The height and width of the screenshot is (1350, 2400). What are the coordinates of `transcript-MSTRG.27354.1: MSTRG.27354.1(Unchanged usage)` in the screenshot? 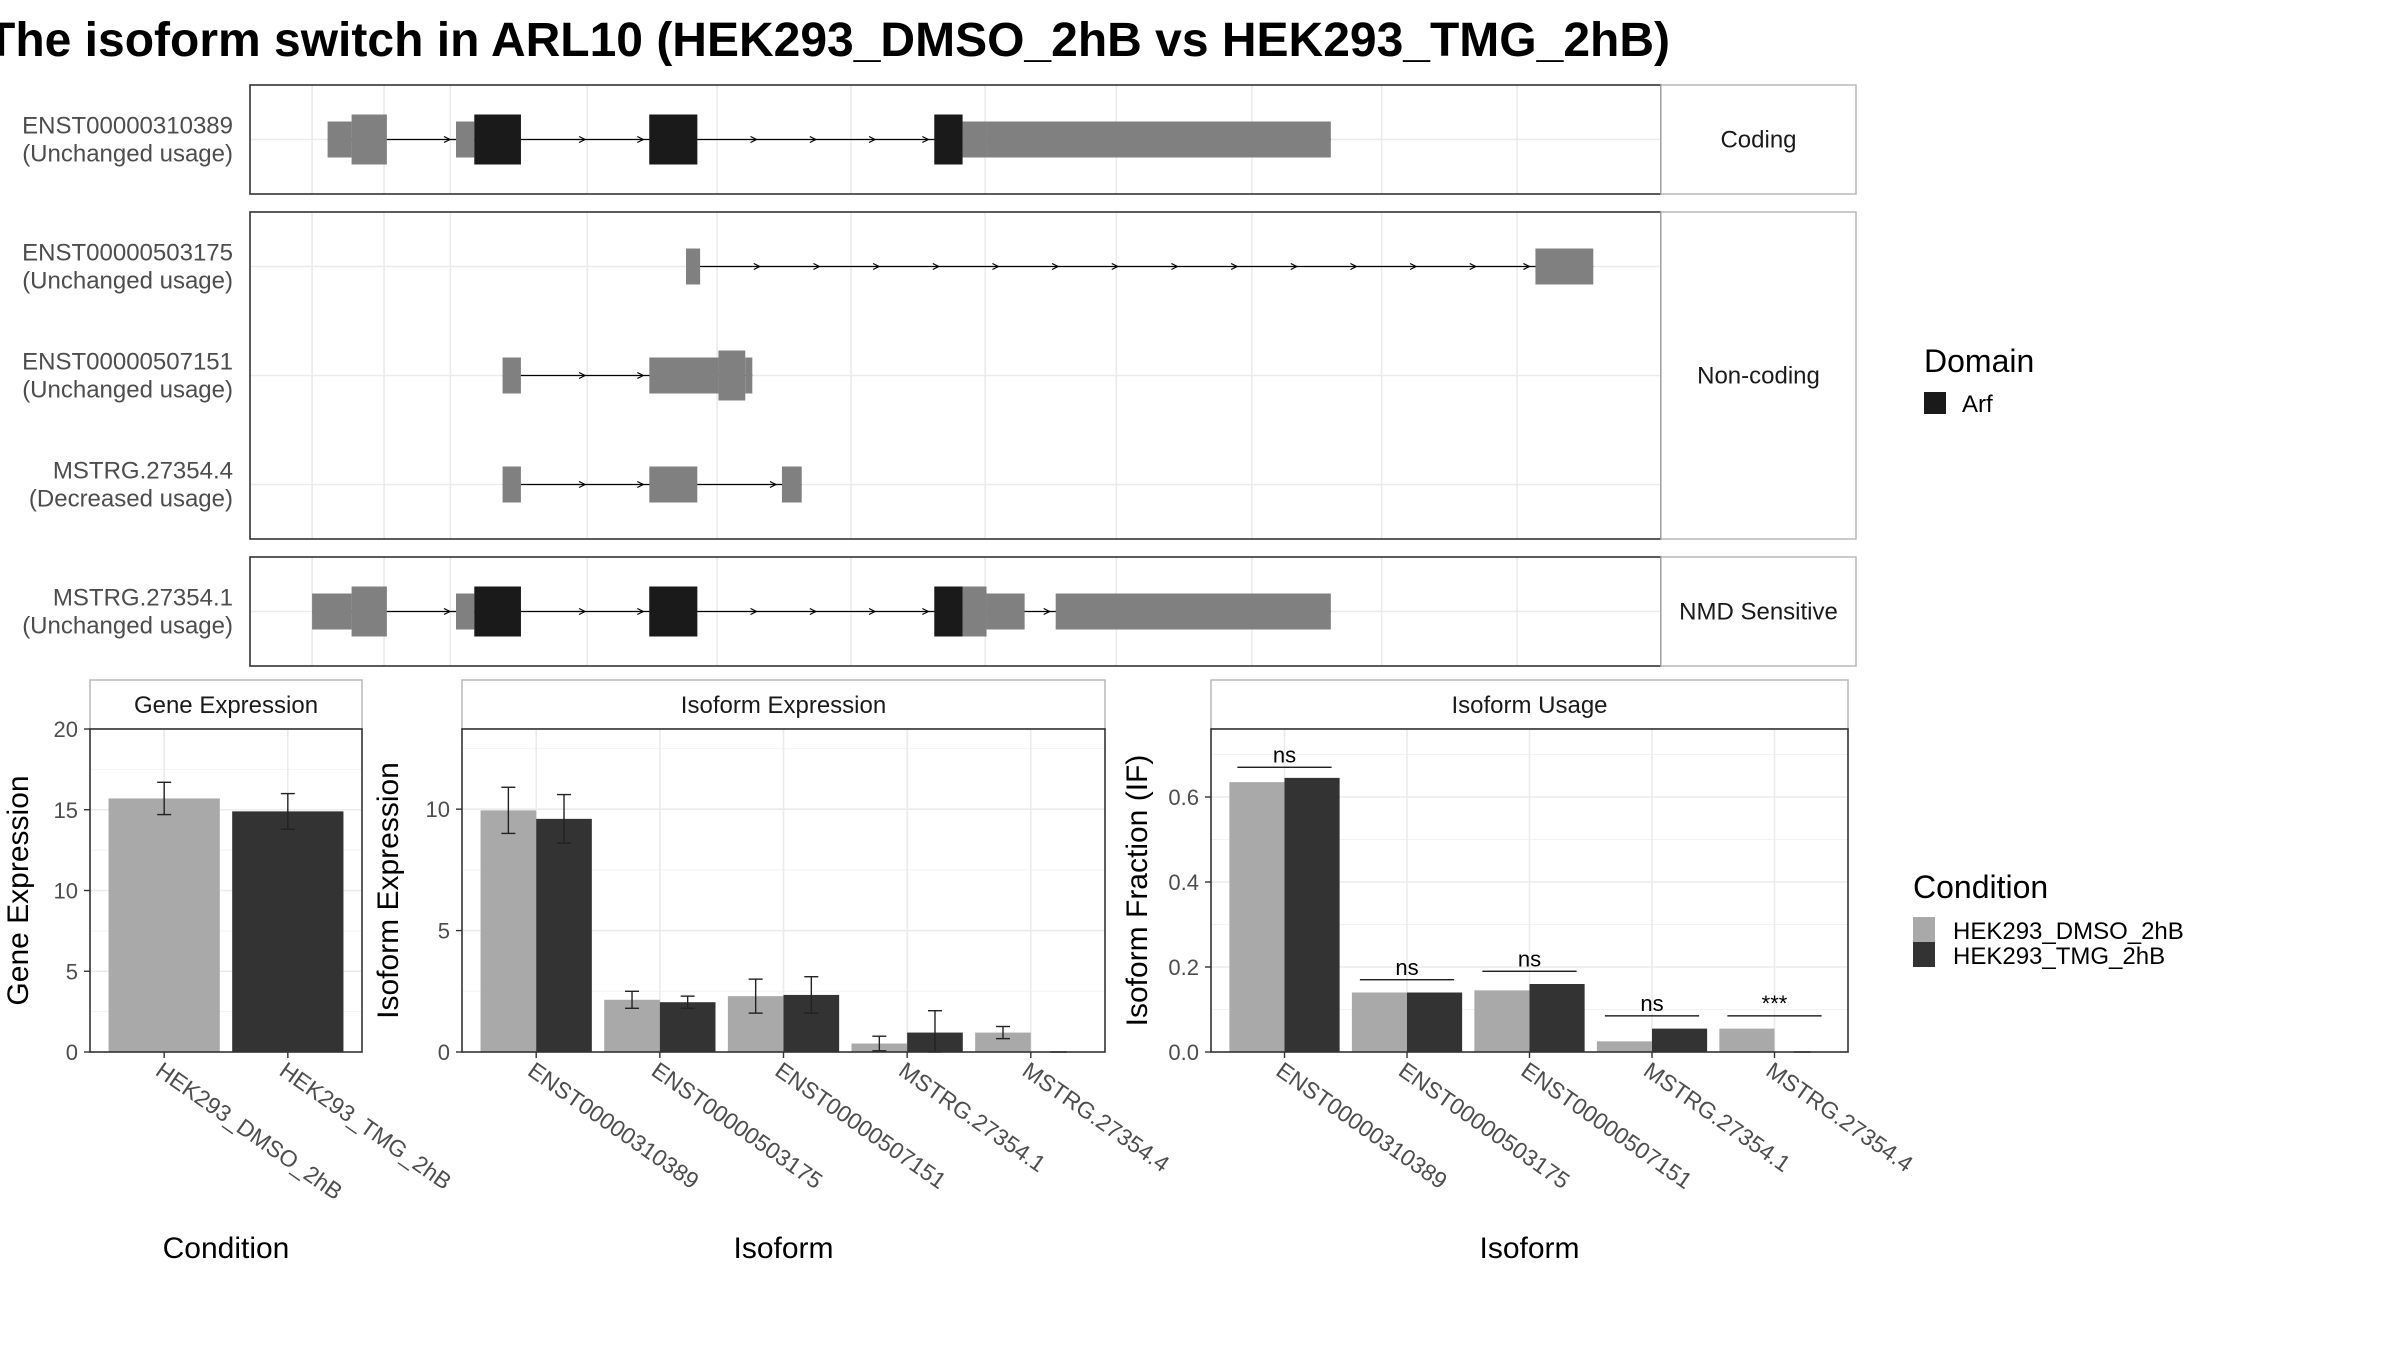 It's located at (841, 612).